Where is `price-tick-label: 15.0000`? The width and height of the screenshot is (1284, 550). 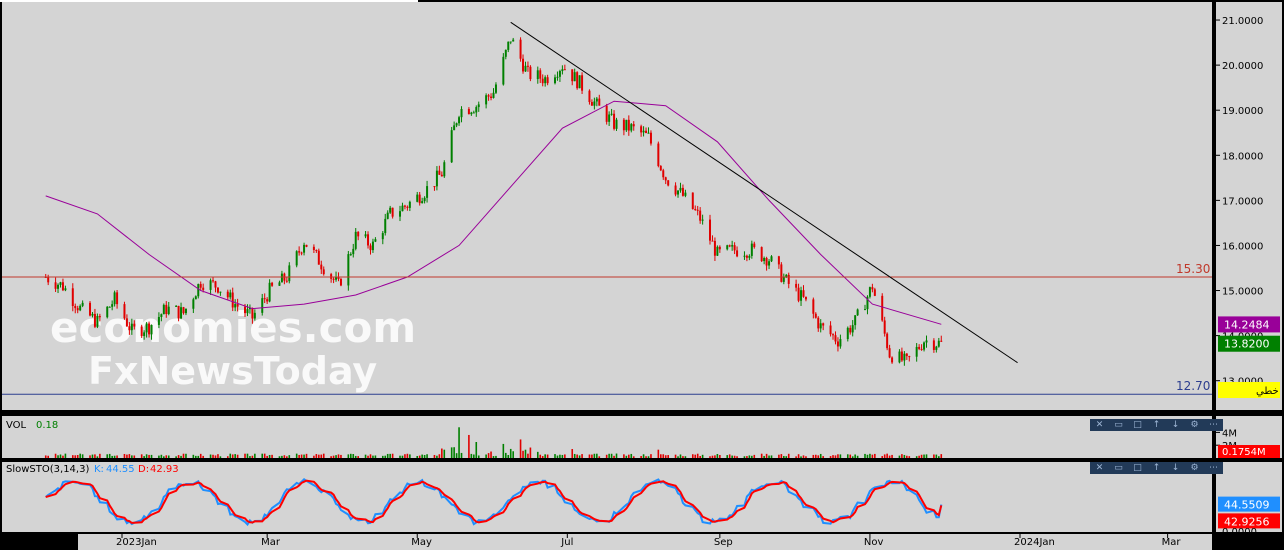 price-tick-label: 15.0000 is located at coordinates (1242, 292).